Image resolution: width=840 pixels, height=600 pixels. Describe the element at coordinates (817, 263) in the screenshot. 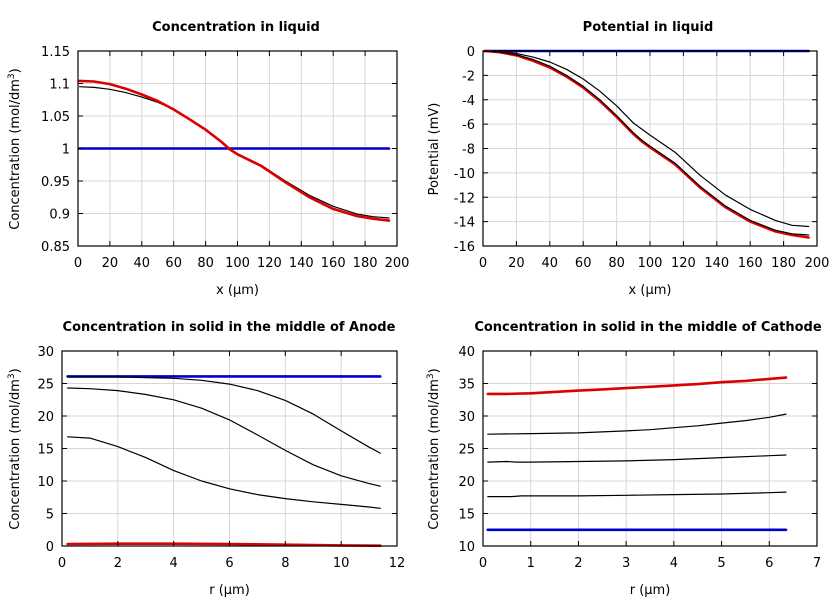

I see `chart-2-xtick-label-10: 200` at that location.